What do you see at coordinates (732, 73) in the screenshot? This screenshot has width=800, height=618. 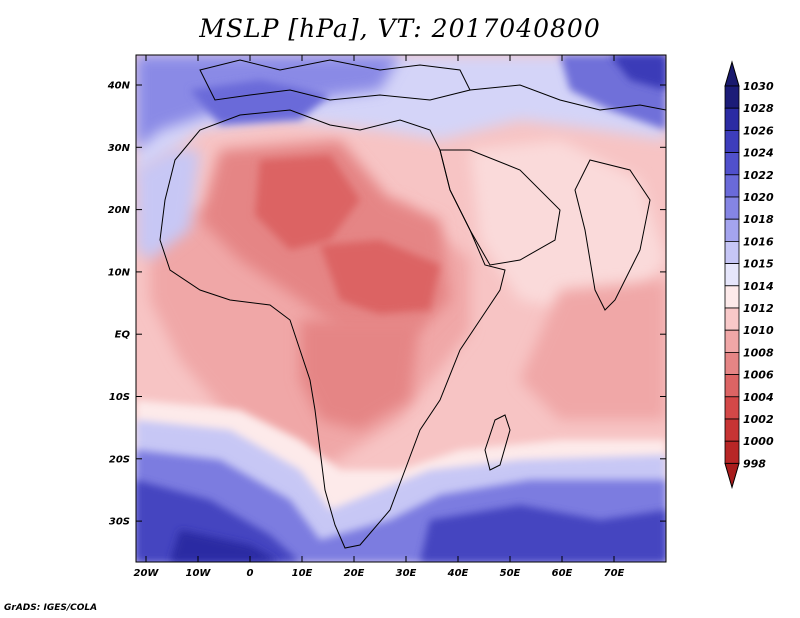 I see `colorbar-top-arrow` at bounding box center [732, 73].